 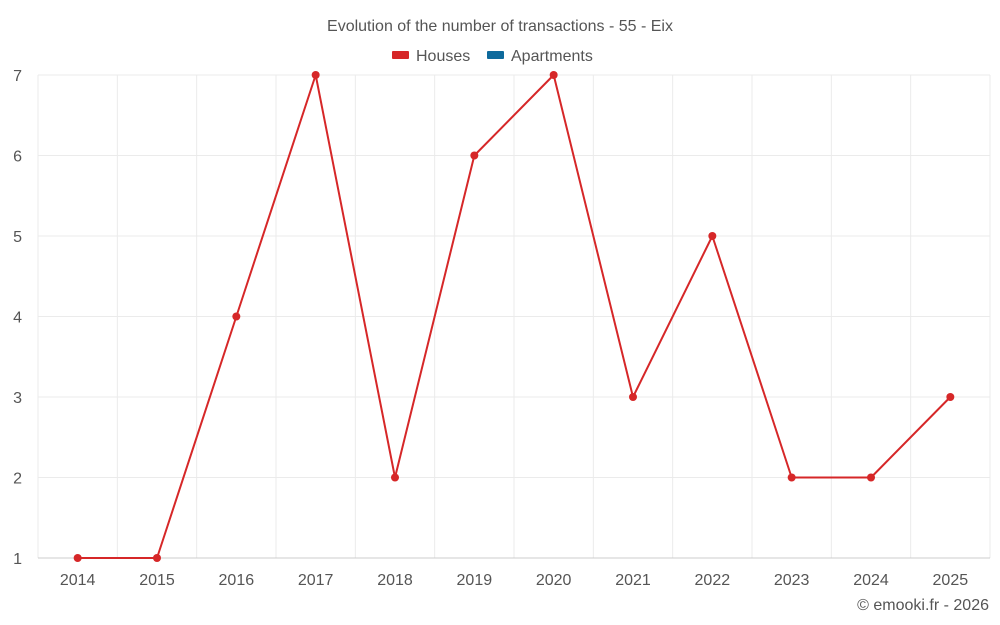 I want to click on x-tick-label: 2023, so click(x=792, y=580).